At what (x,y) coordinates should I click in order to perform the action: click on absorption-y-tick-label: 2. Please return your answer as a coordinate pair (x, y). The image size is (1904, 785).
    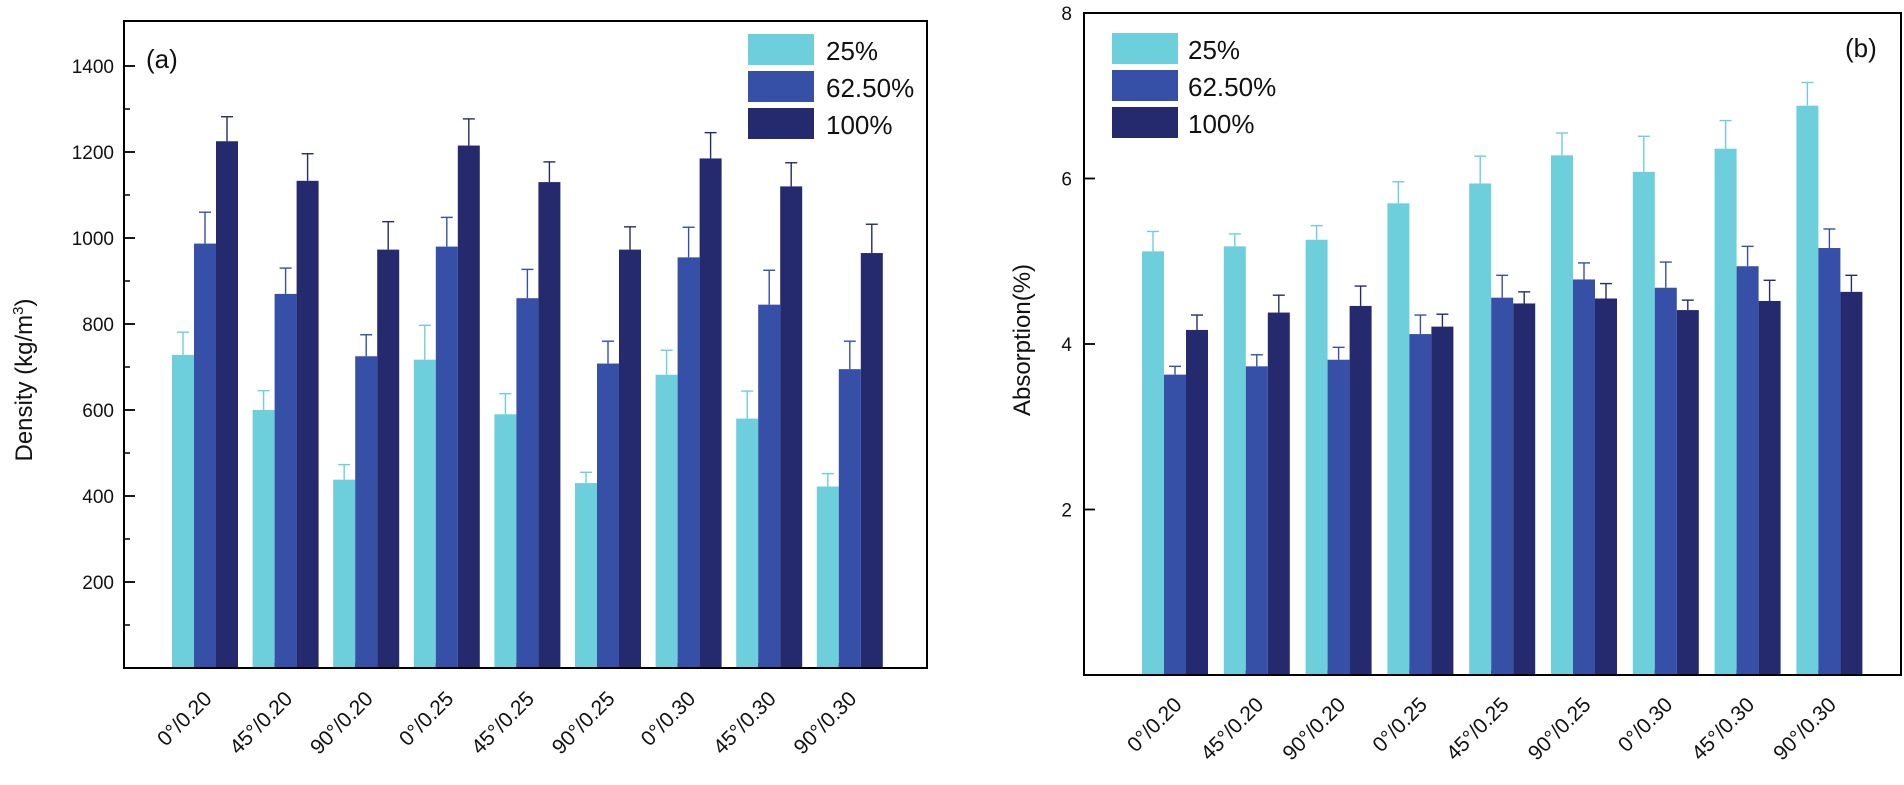
    Looking at the image, I should click on (1066, 511).